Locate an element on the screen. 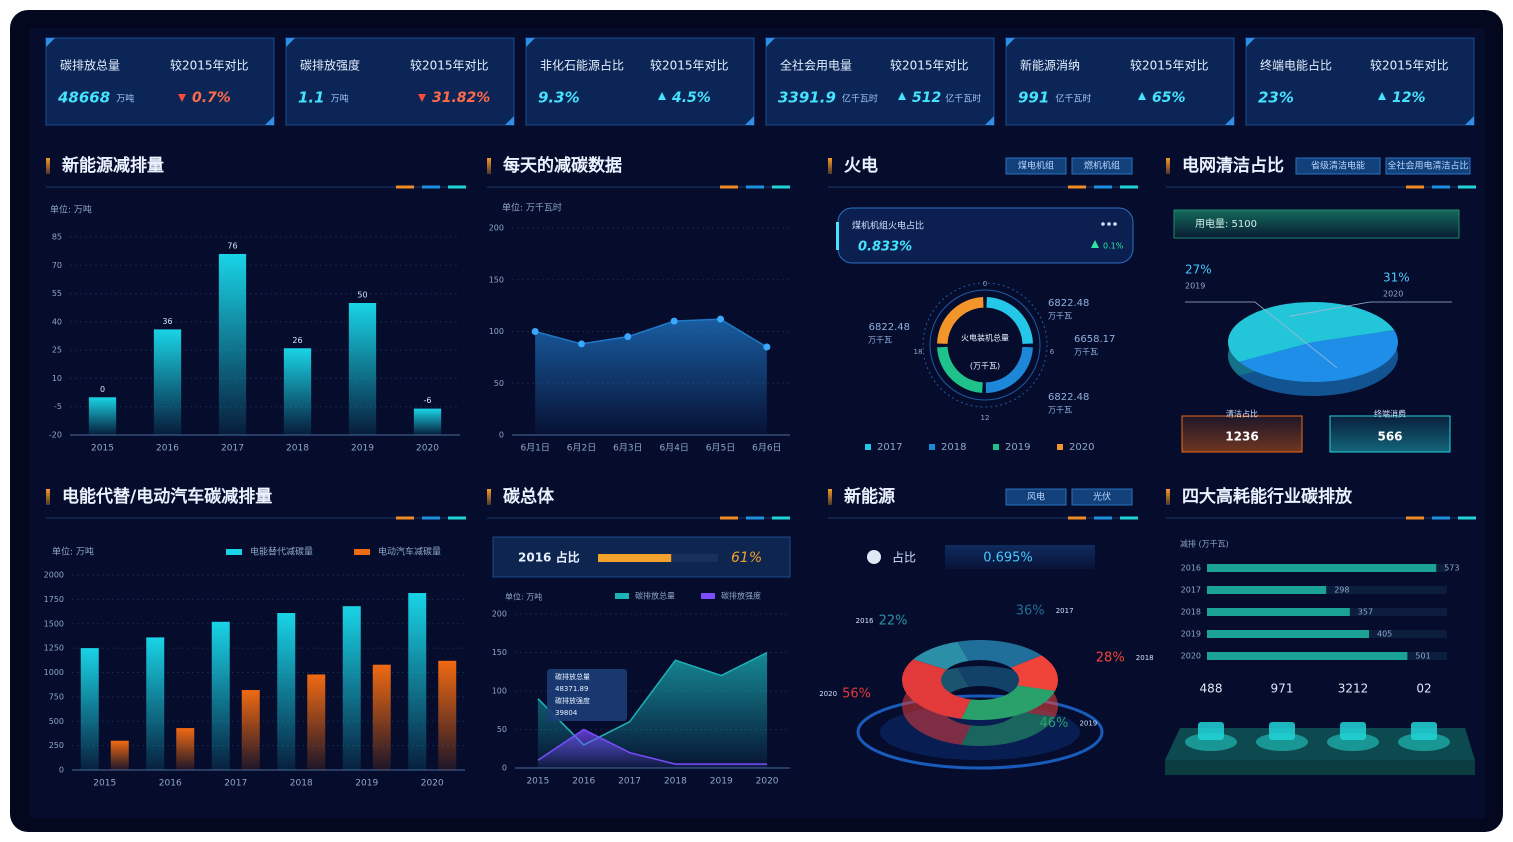  y-tick-label: 0 is located at coordinates (61, 770).